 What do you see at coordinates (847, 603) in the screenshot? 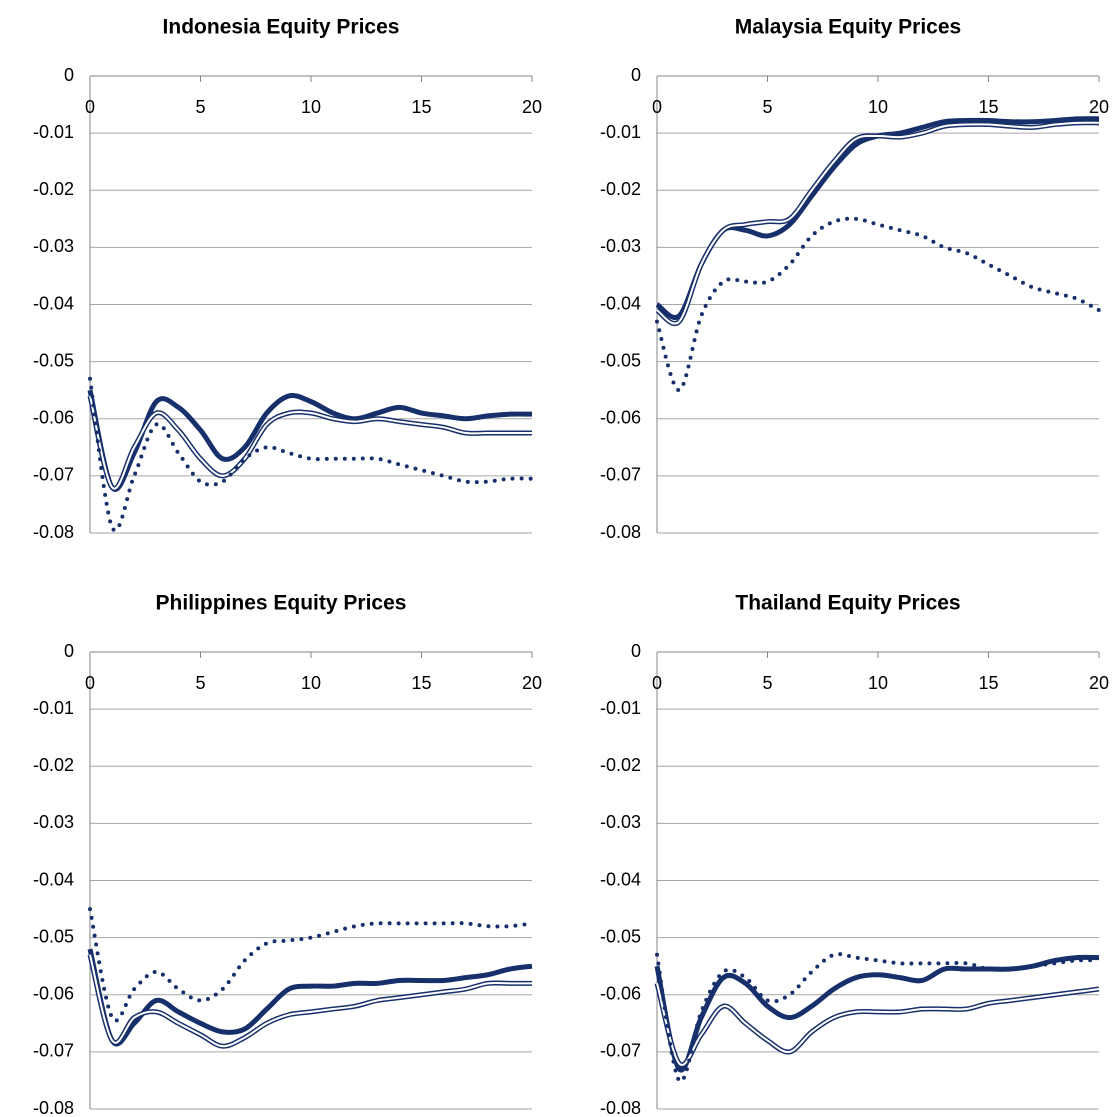
I see `chart-title: Thailand Equity Prices` at bounding box center [847, 603].